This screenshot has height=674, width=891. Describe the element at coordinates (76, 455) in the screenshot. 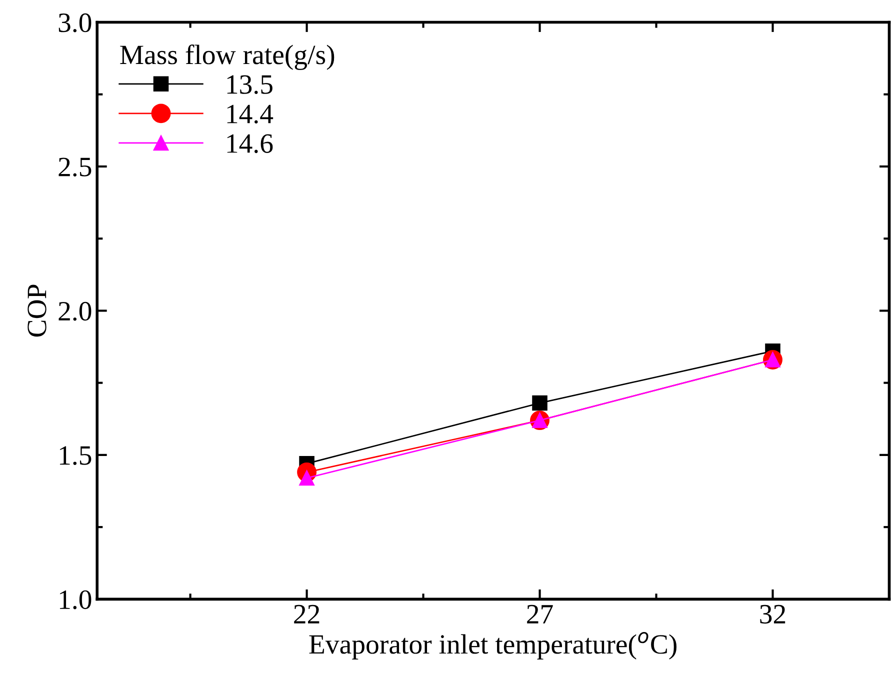

I see `y-tick-label: 1.5` at that location.